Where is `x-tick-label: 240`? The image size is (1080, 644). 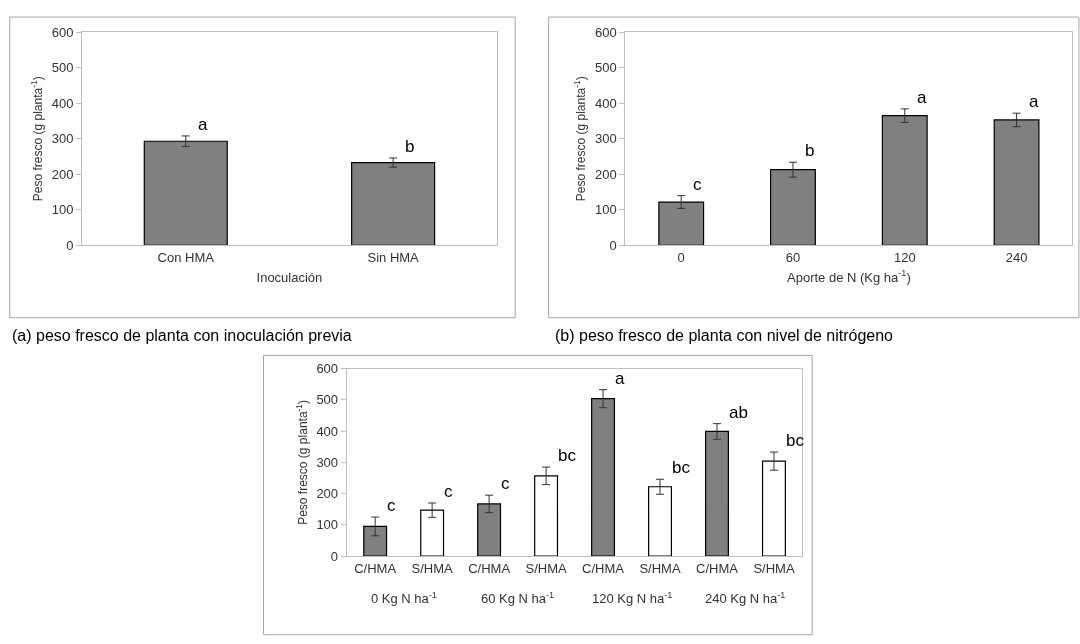 x-tick-label: 240 is located at coordinates (1016, 257).